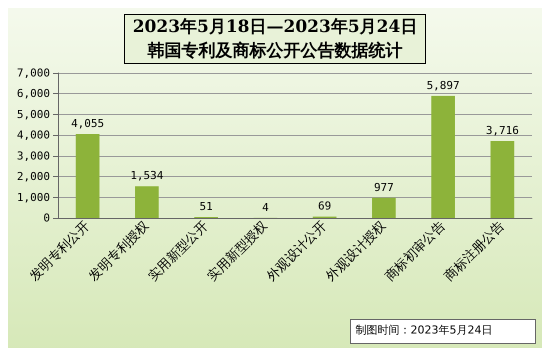 This screenshot has width=550, height=356. Describe the element at coordinates (46, 218) in the screenshot. I see `y-tick-label: 0` at that location.